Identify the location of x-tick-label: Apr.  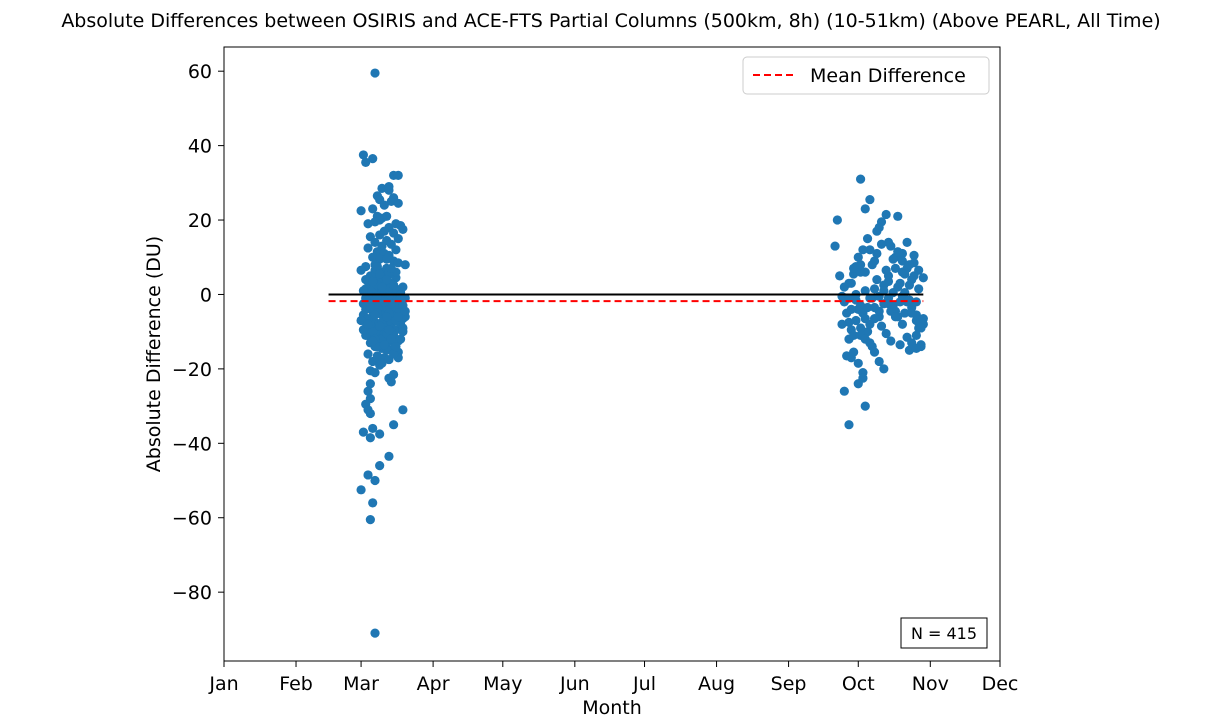
(433, 684).